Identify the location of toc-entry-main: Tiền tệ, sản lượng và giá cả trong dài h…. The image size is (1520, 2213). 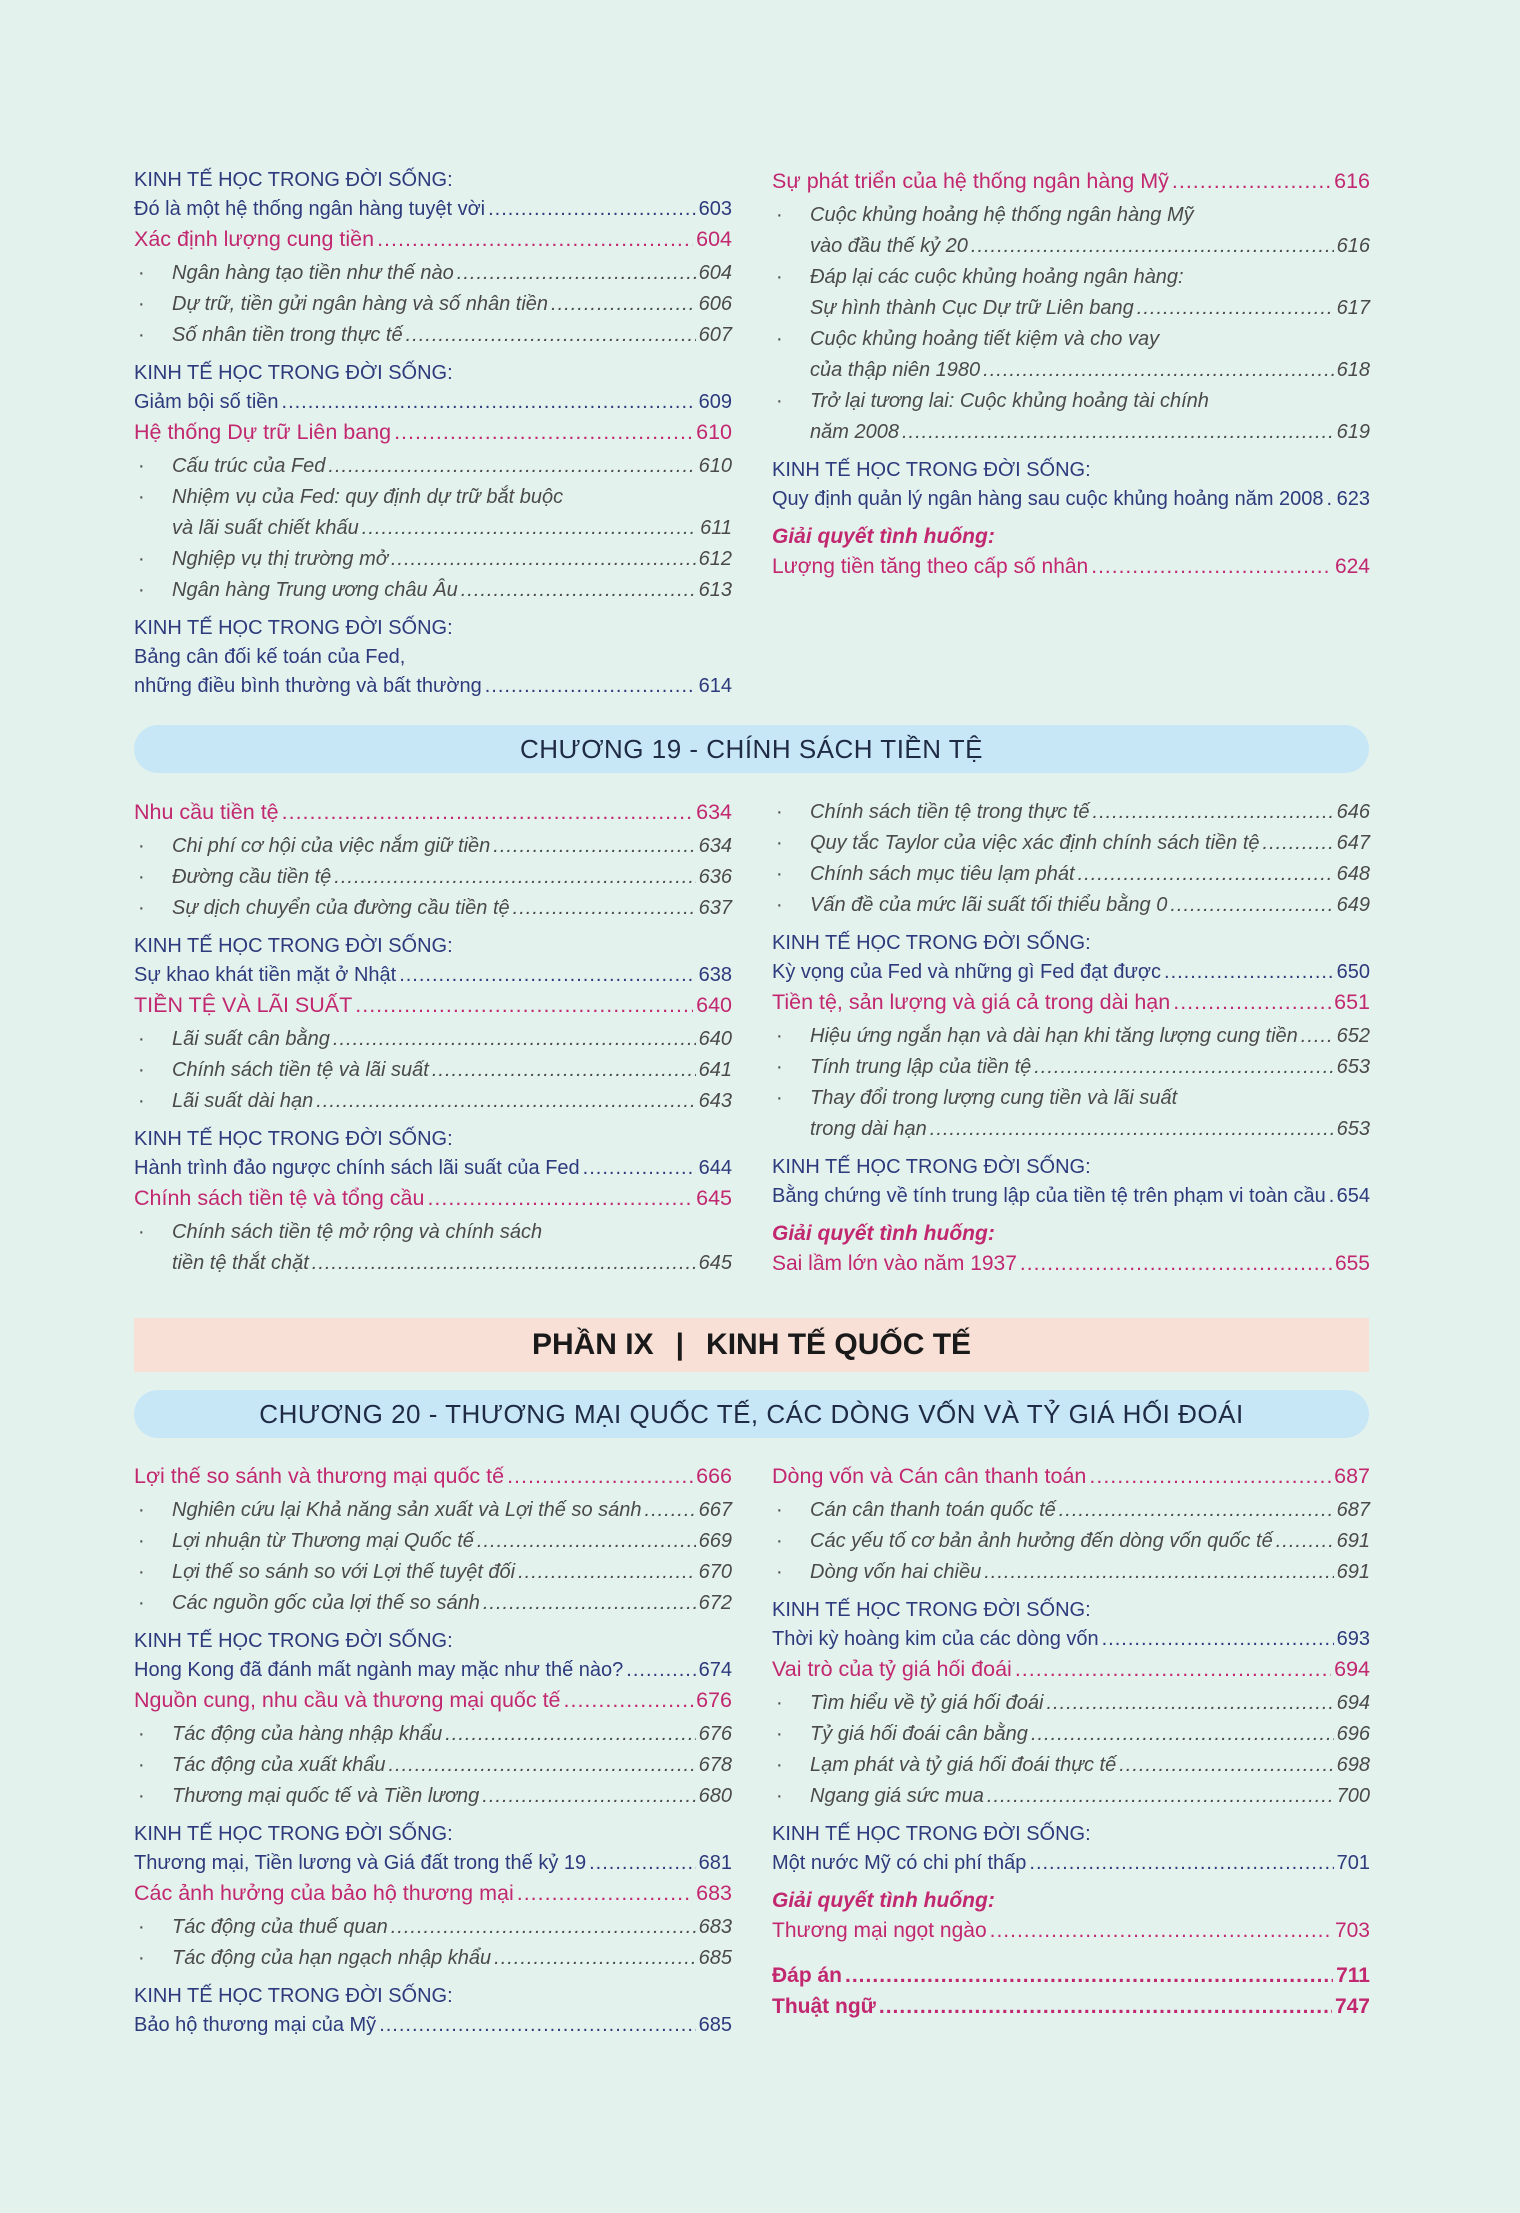
(1071, 1002).